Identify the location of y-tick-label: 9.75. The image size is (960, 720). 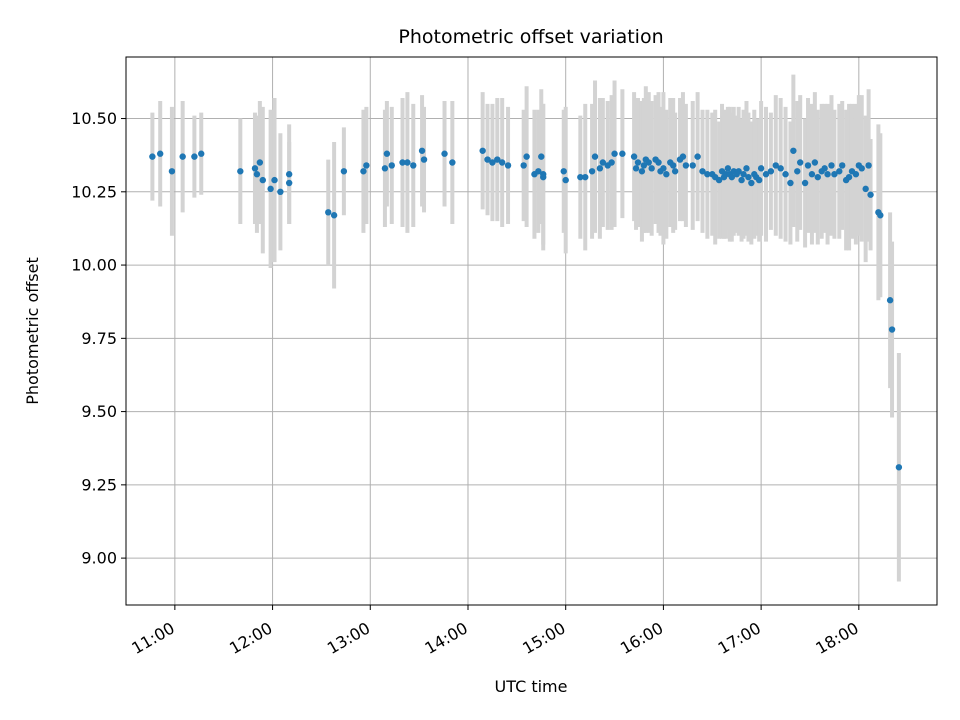
(99, 338).